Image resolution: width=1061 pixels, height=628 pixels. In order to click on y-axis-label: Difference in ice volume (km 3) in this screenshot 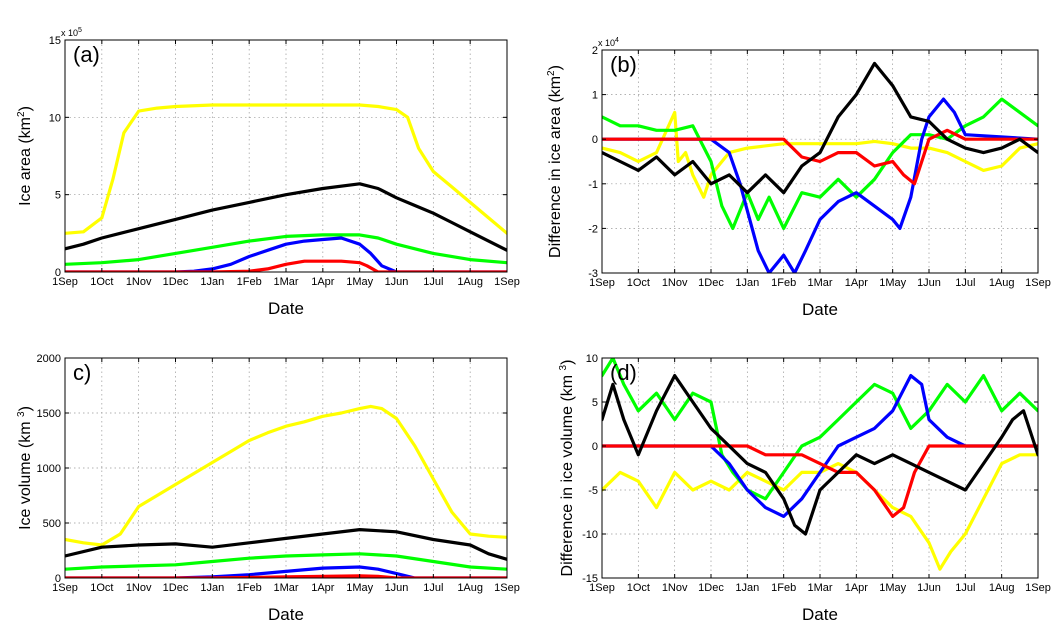, I will do `click(567, 468)`.